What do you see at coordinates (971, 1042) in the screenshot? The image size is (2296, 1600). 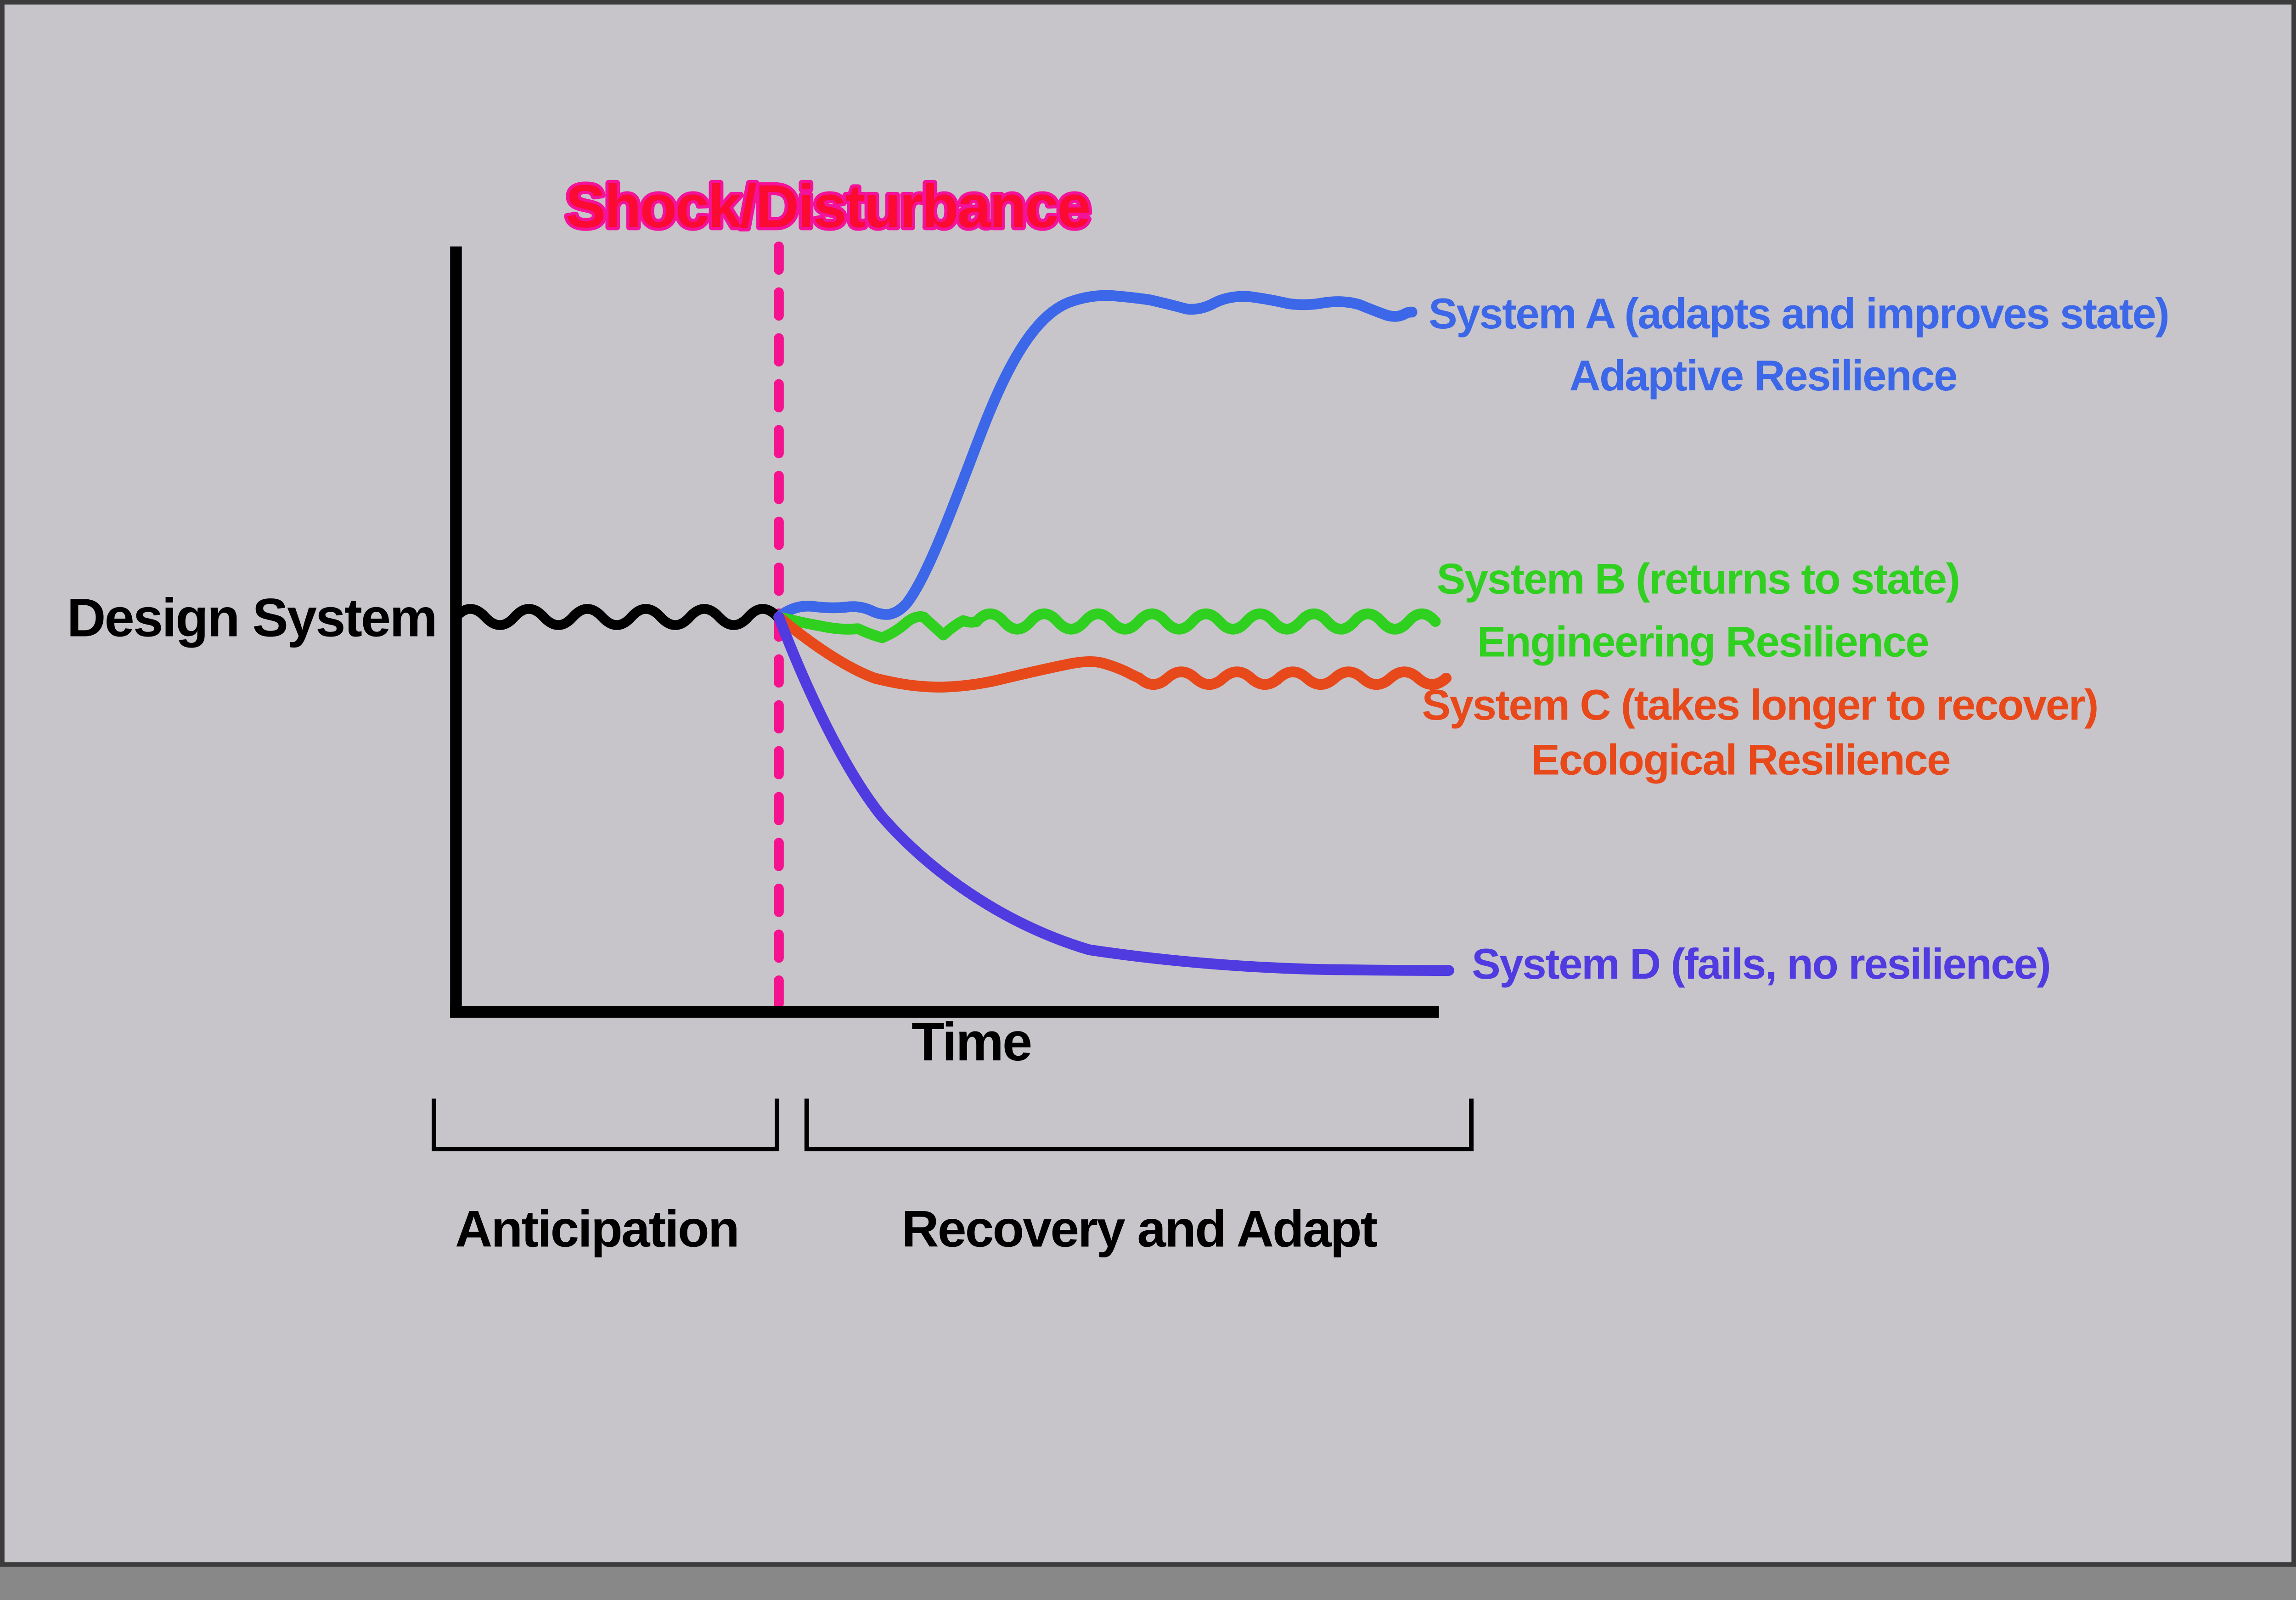 I see `x-axis-label: Time` at bounding box center [971, 1042].